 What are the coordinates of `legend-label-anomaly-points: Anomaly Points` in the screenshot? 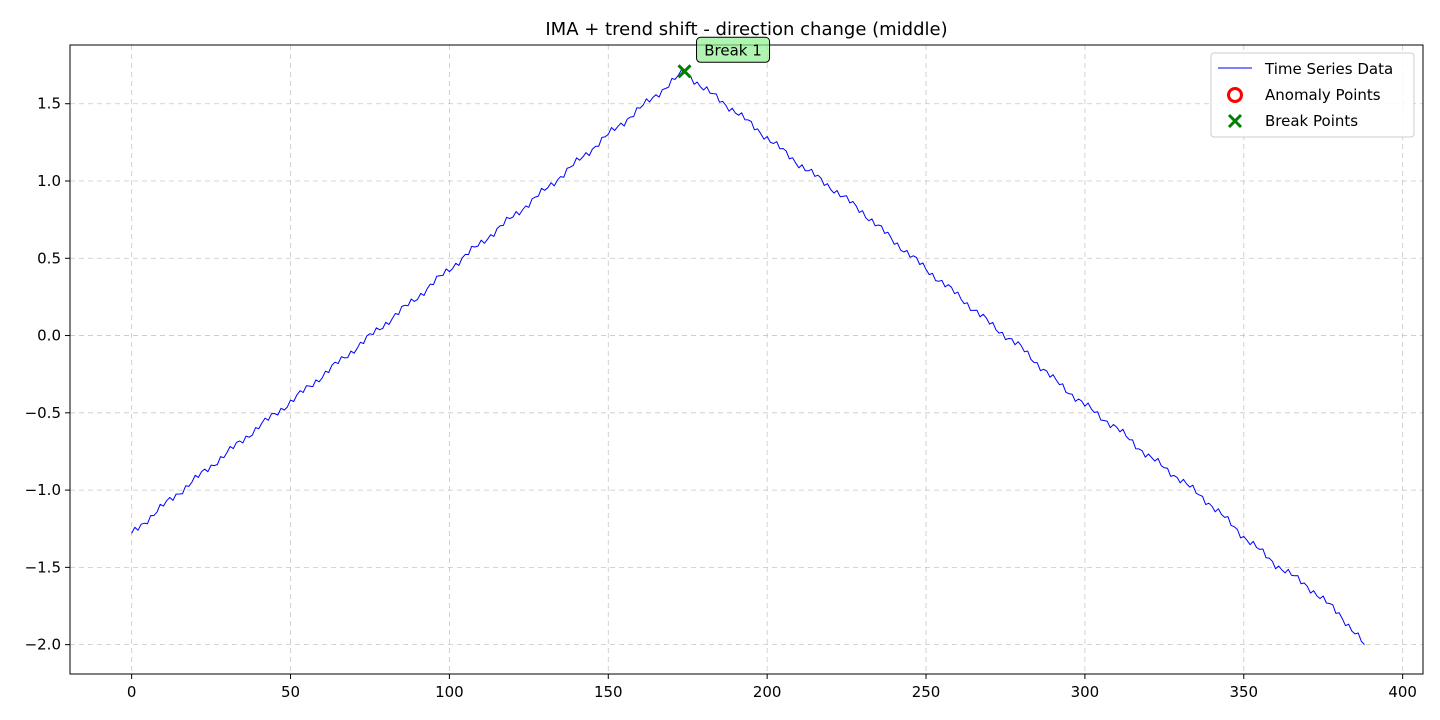 It's located at (1323, 95).